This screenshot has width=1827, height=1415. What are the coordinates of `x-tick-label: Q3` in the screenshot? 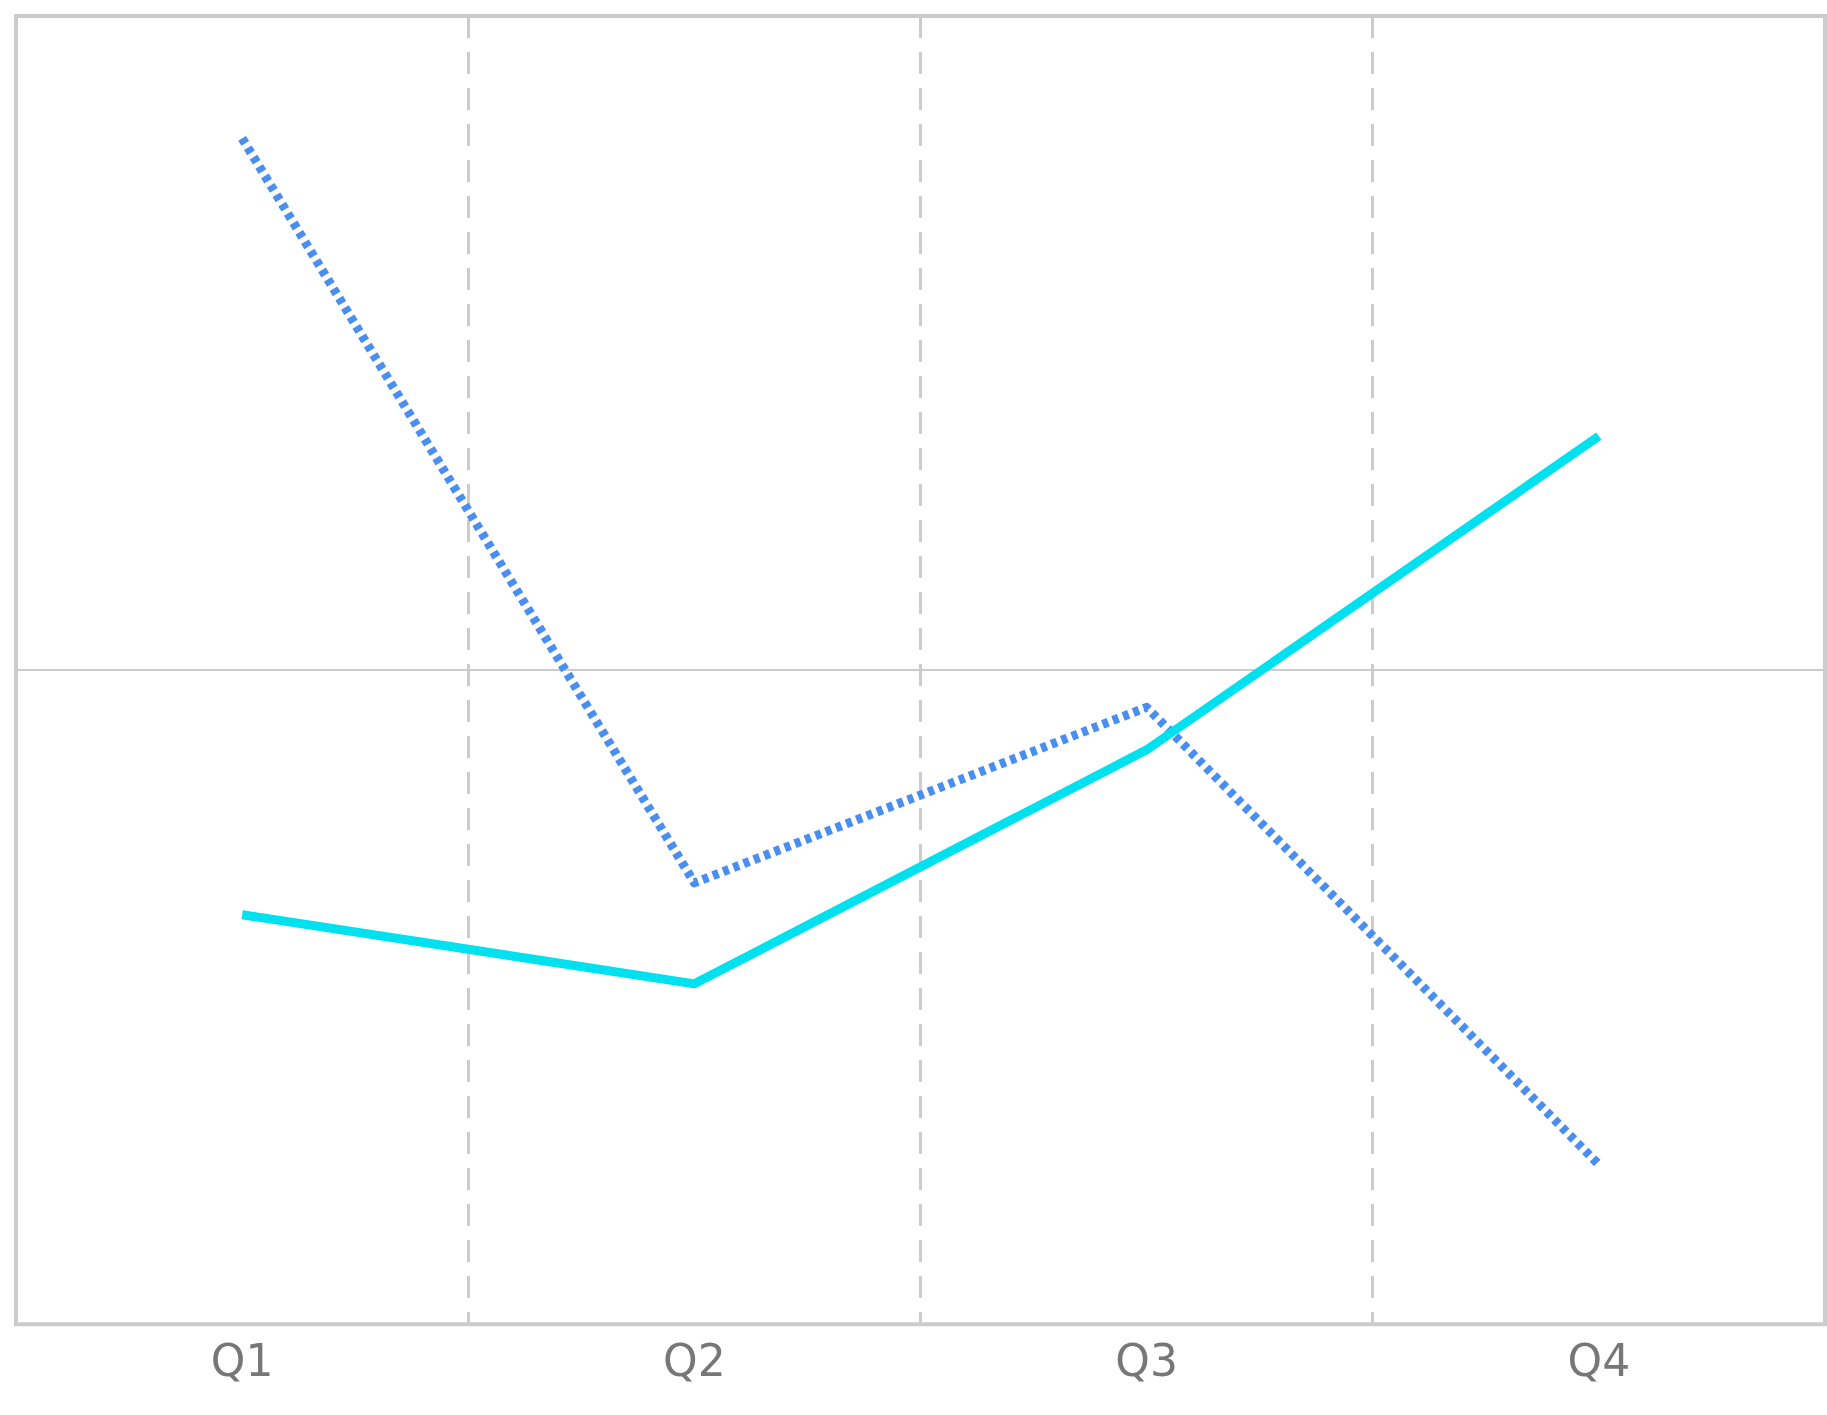 It's located at (1146, 1361).